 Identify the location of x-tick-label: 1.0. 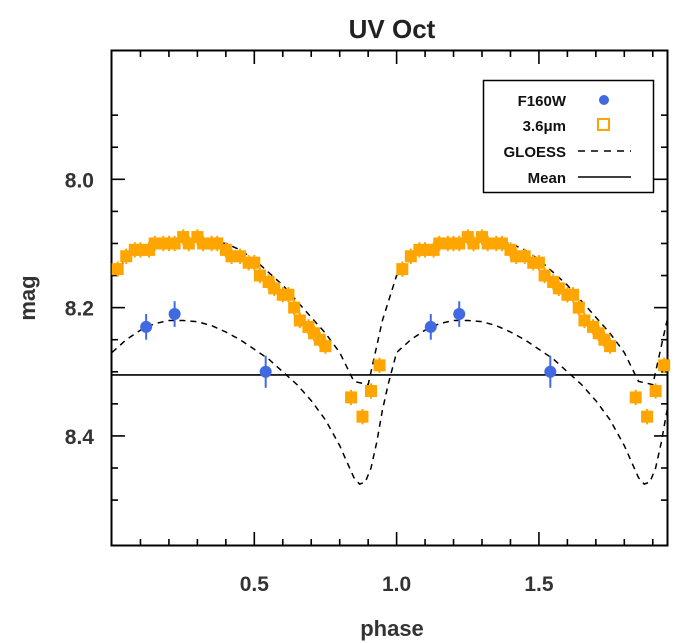
(396, 584).